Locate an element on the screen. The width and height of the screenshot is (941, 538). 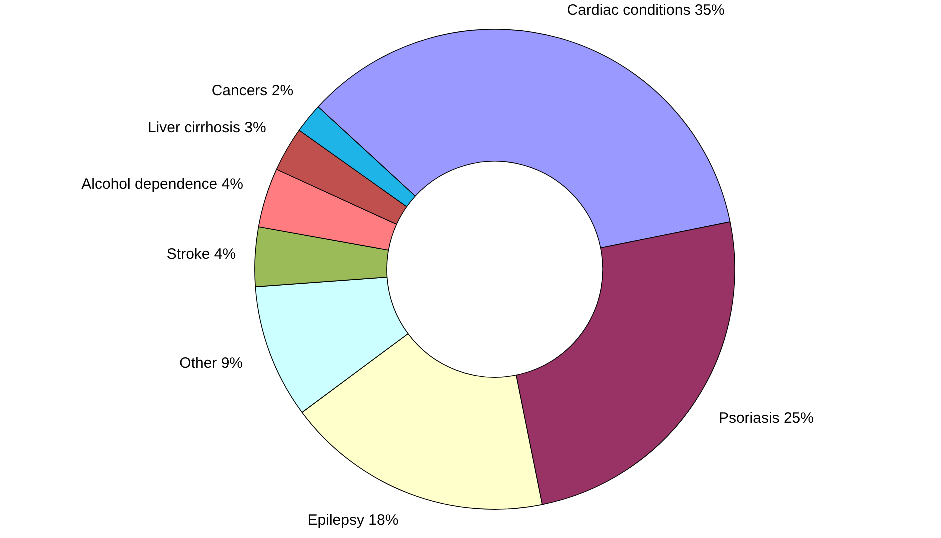
slice-label: Epilepsy 18% is located at coordinates (353, 521).